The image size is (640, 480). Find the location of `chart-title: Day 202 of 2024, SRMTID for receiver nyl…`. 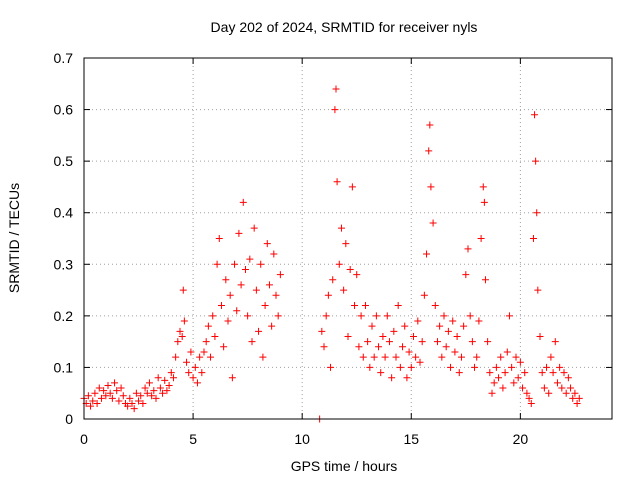

chart-title: Day 202 of 2024, SRMTID for receiver nyl… is located at coordinates (344, 27).